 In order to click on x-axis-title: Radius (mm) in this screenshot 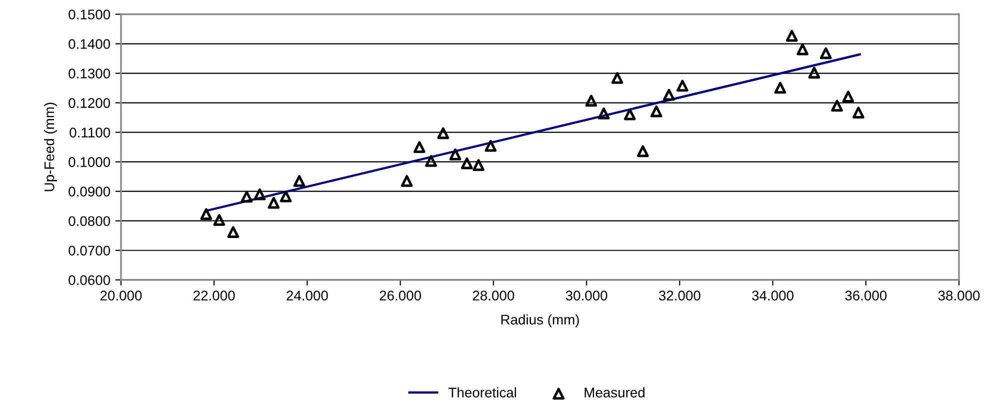, I will do `click(540, 321)`.